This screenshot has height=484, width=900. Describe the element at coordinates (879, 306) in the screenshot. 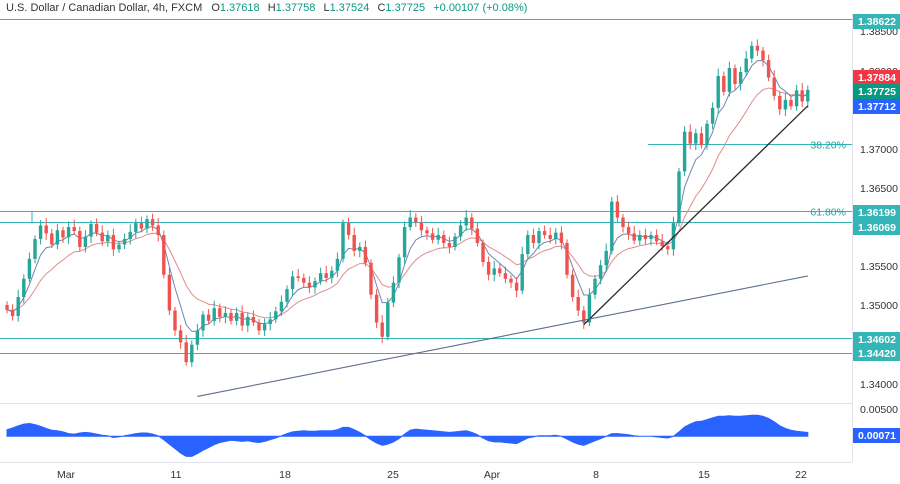

I see `price-tick: 1.35000` at that location.